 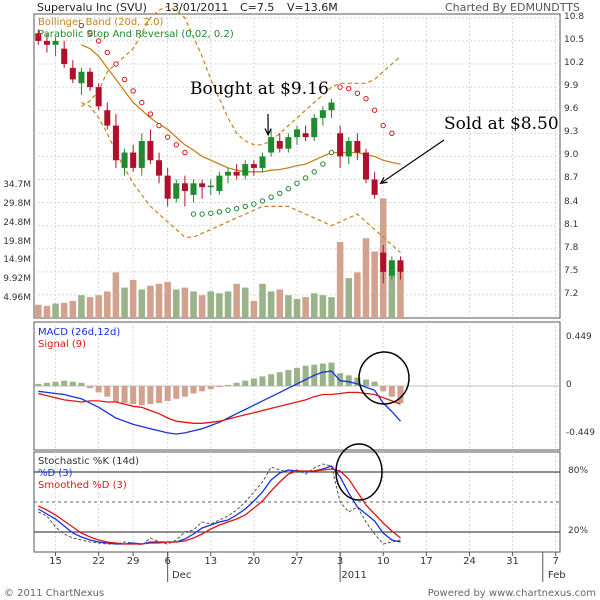 I want to click on macd-tick-label: 0.449, so click(x=579, y=337).